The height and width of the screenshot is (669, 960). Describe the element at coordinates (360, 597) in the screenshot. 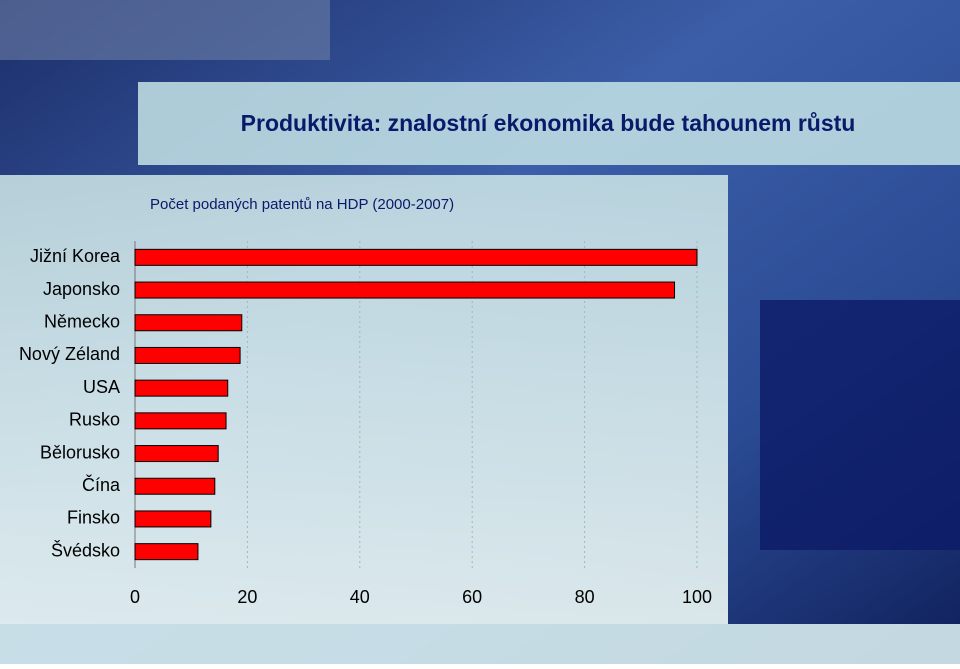

I see `x-tick-label: 40` at that location.